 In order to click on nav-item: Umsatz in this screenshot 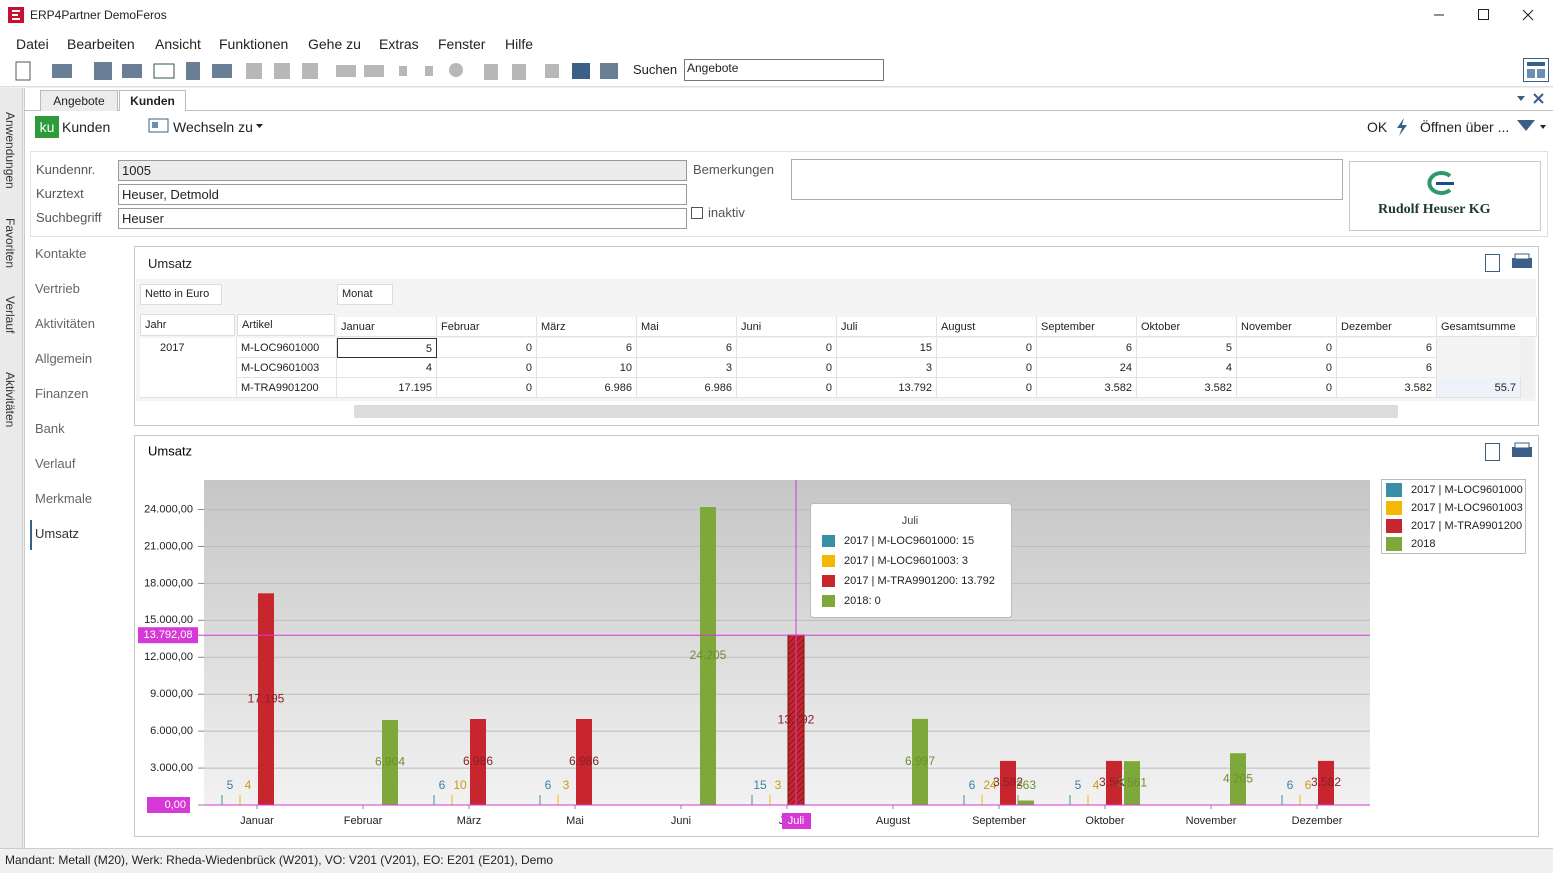, I will do `click(57, 533)`.